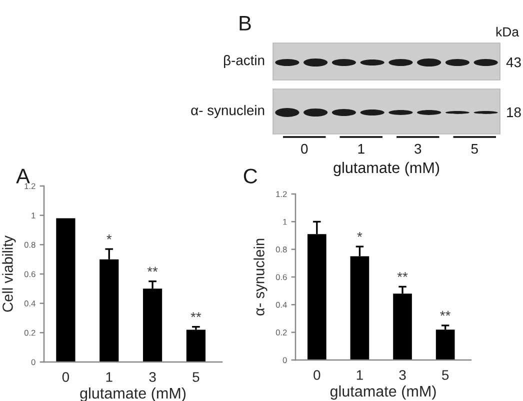  What do you see at coordinates (513, 62) in the screenshot?
I see `category-label: 43` at bounding box center [513, 62].